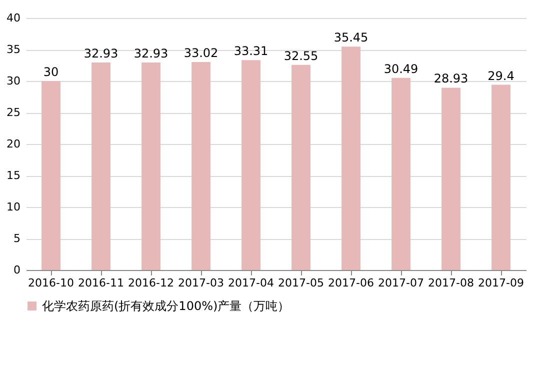 This screenshot has width=557, height=373. Describe the element at coordinates (17, 270) in the screenshot. I see `y-tick-label: 0` at that location.